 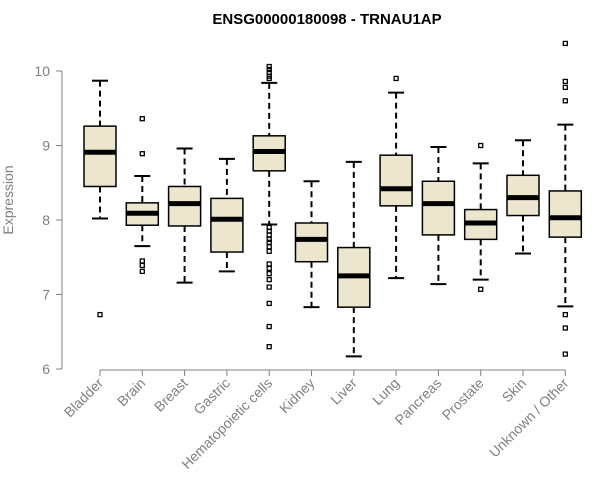 What do you see at coordinates (463, 399) in the screenshot?
I see `x-tick-label: Prostate` at bounding box center [463, 399].